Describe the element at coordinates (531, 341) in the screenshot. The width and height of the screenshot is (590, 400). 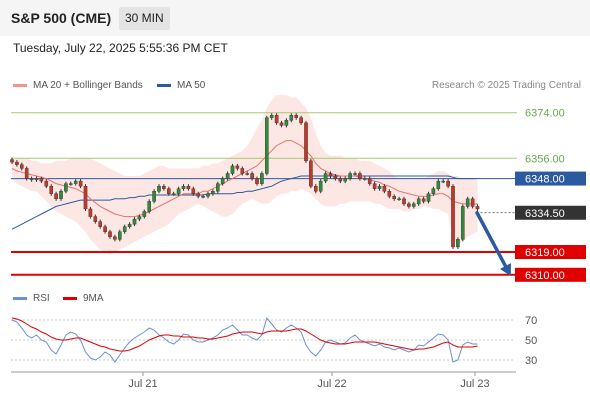
I see `rsi-tick-50: 50` at that location.